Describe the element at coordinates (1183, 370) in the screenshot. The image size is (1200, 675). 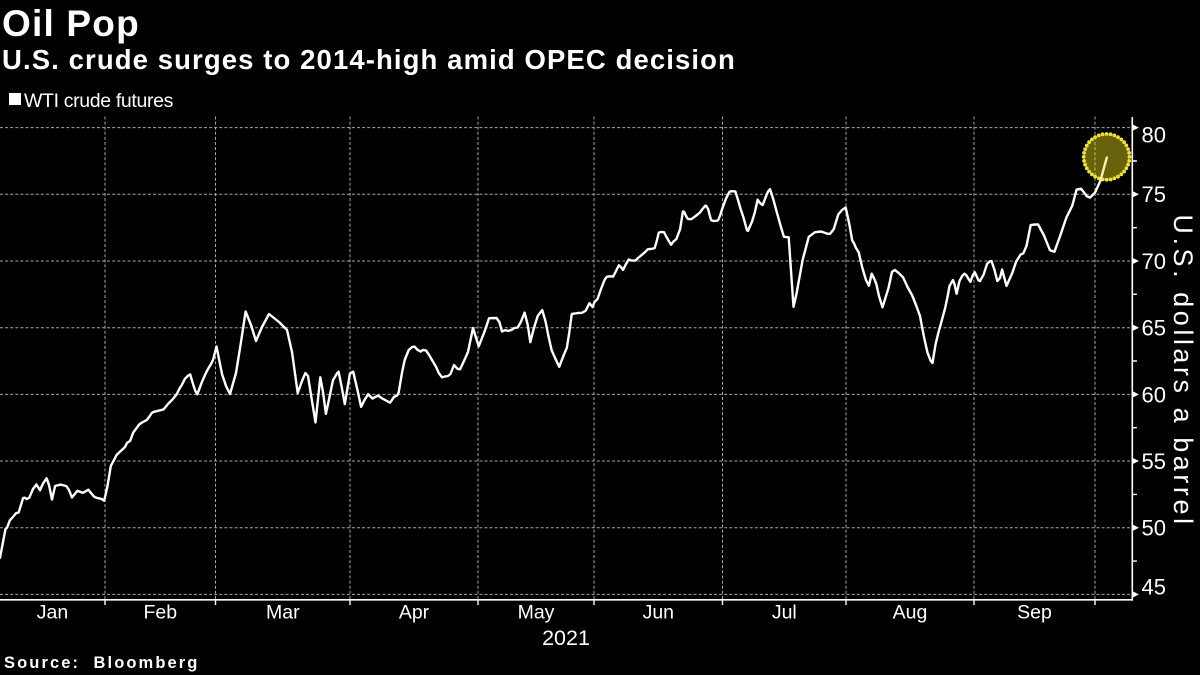
I see `svg-text: U.S. dollars a barrel` at that location.